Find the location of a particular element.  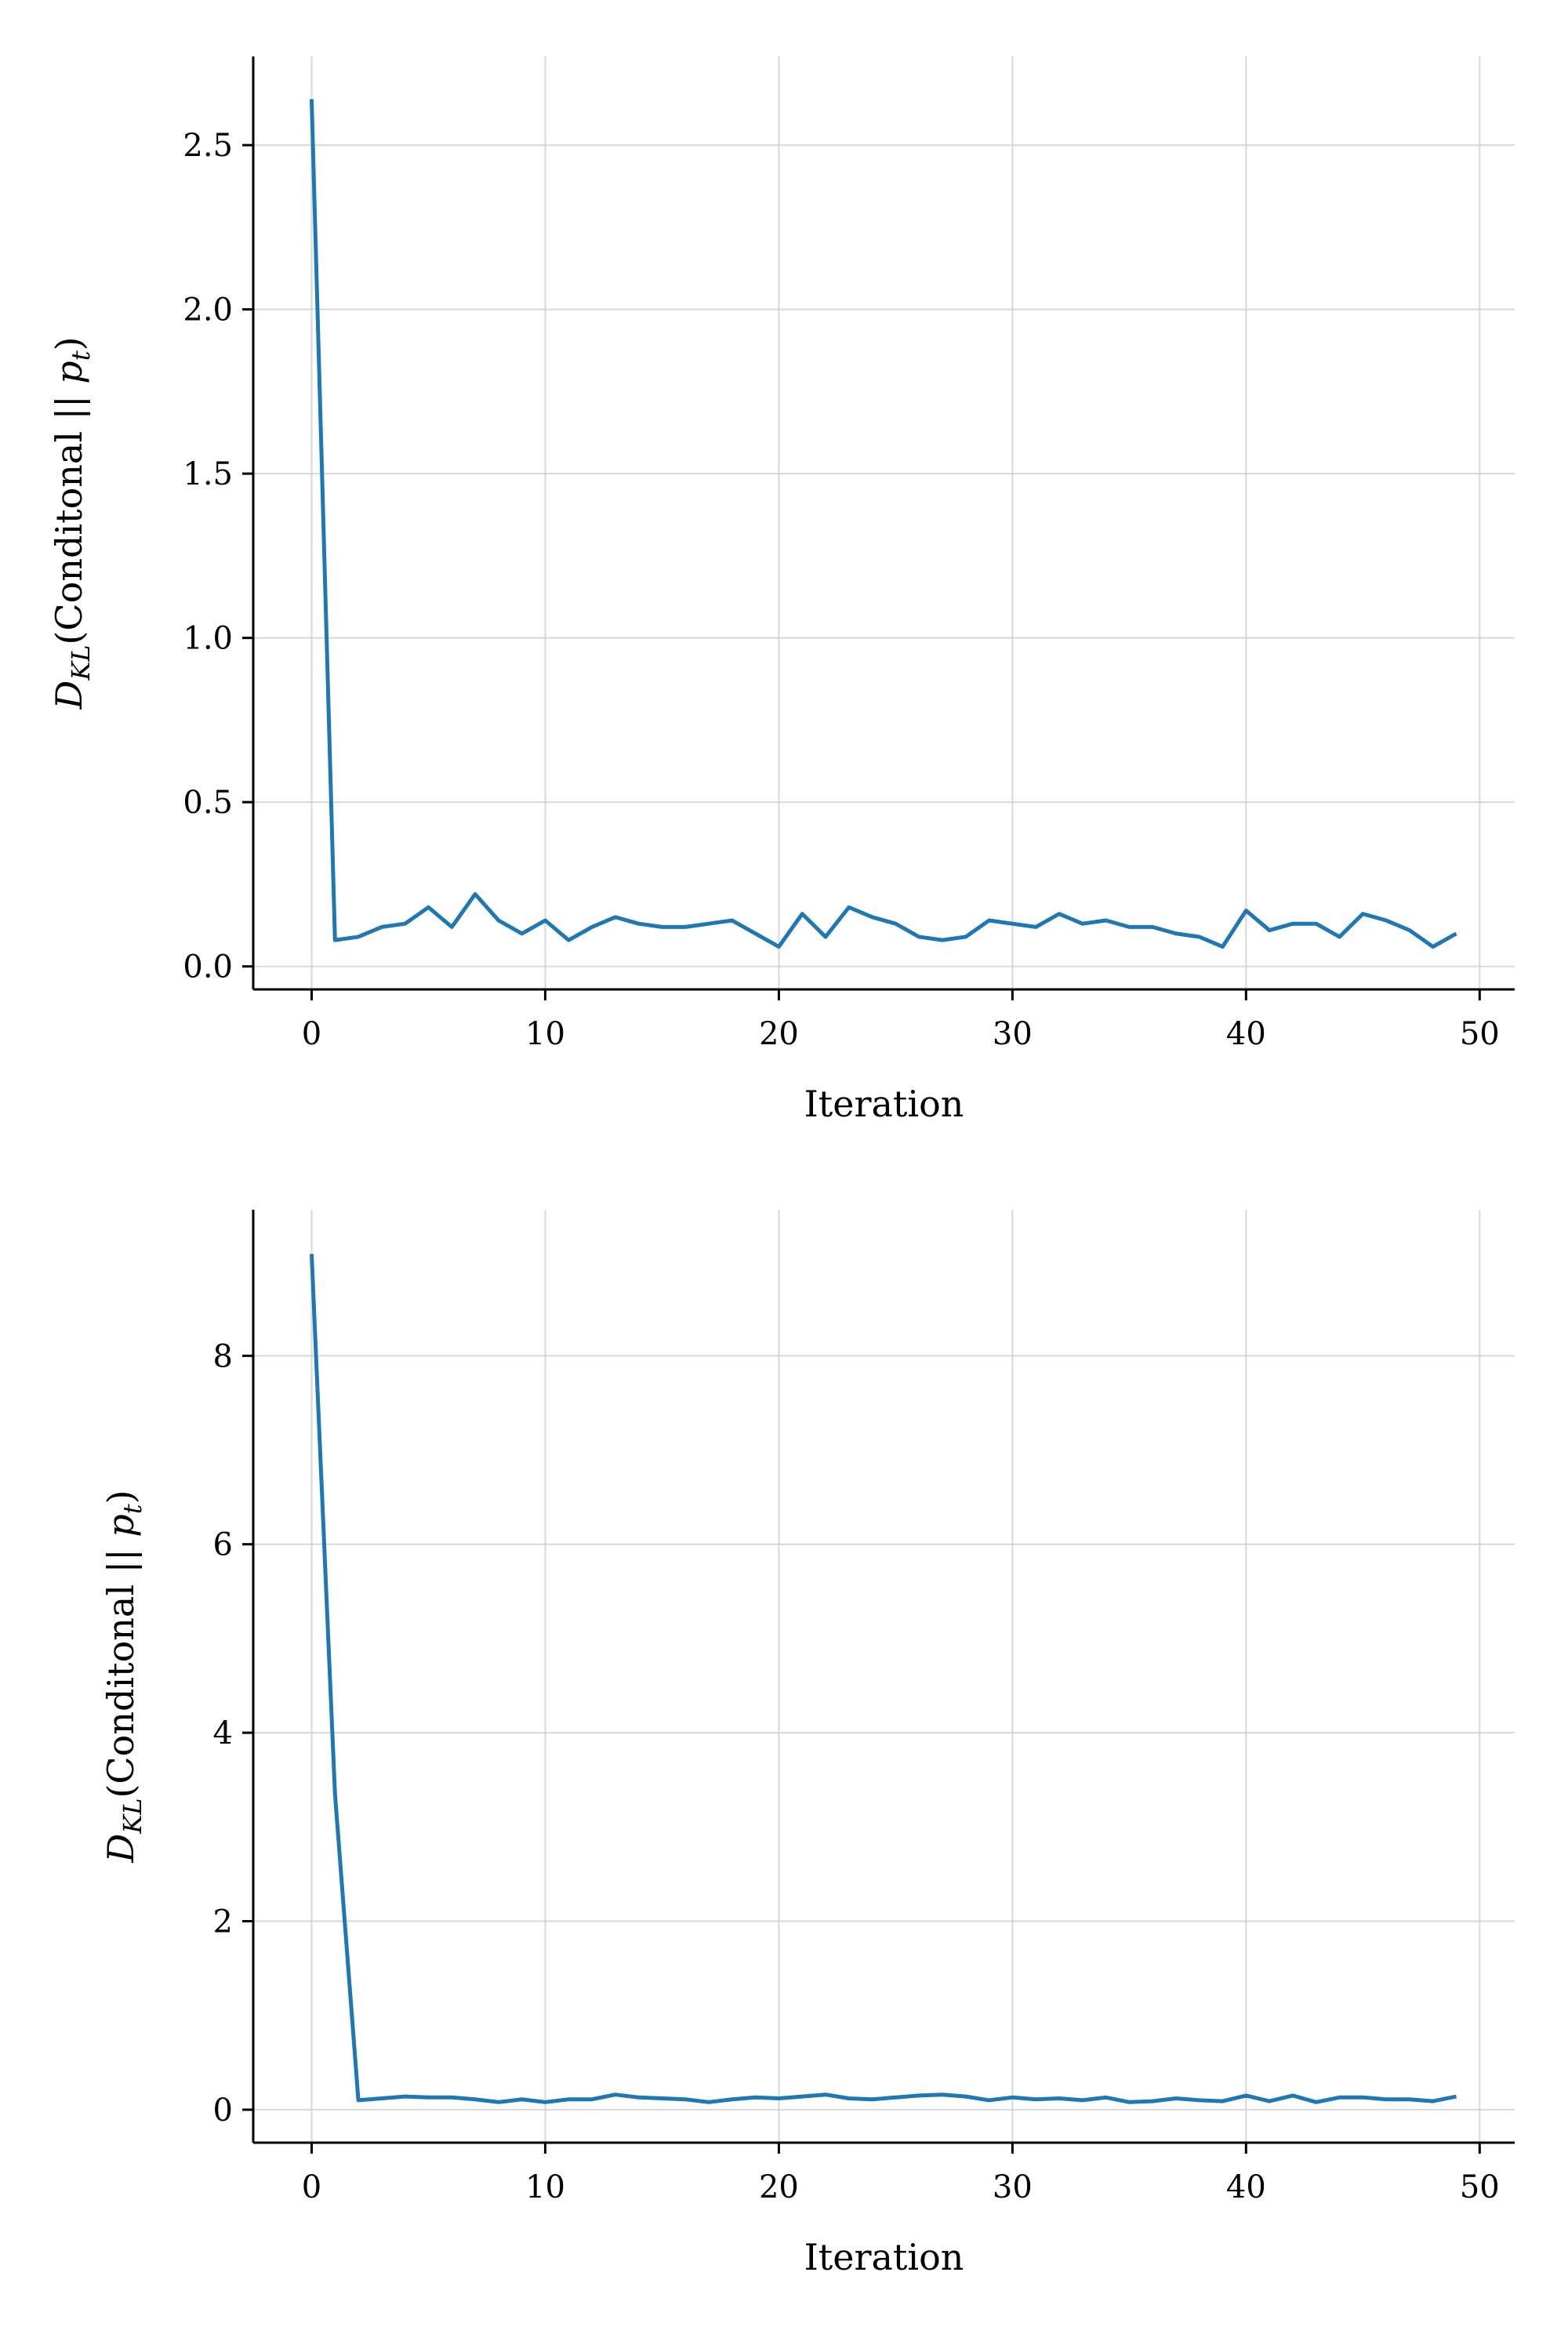

bottom-x-tick-label-2: 20 is located at coordinates (779, 2187).